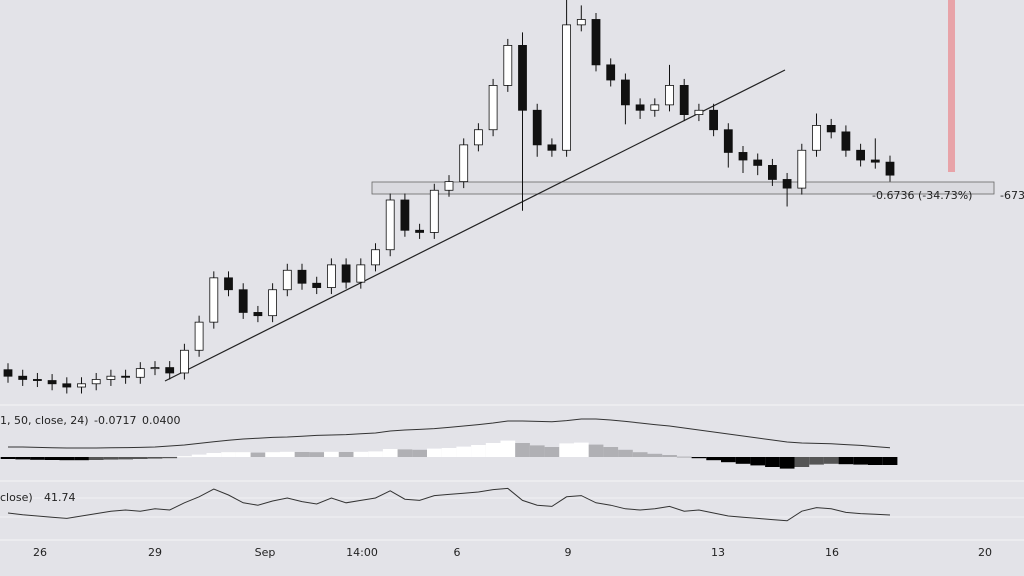 The width and height of the screenshot is (1024, 576). Describe the element at coordinates (985, 552) in the screenshot. I see `time-label: 20` at that location.